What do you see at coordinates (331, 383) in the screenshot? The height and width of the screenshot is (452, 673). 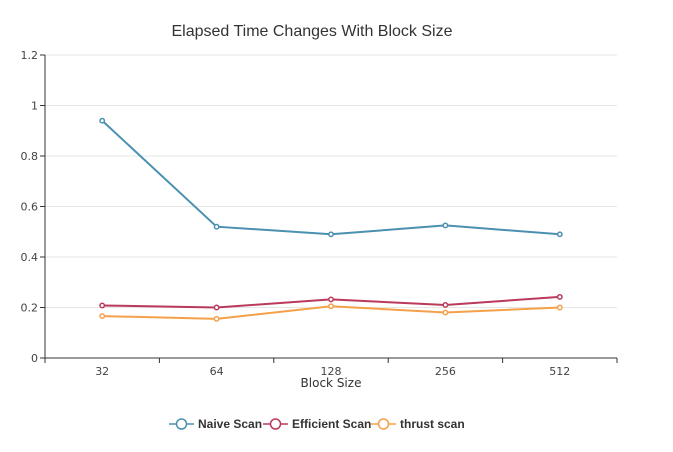 I see `x-axis-label: Block Size` at bounding box center [331, 383].